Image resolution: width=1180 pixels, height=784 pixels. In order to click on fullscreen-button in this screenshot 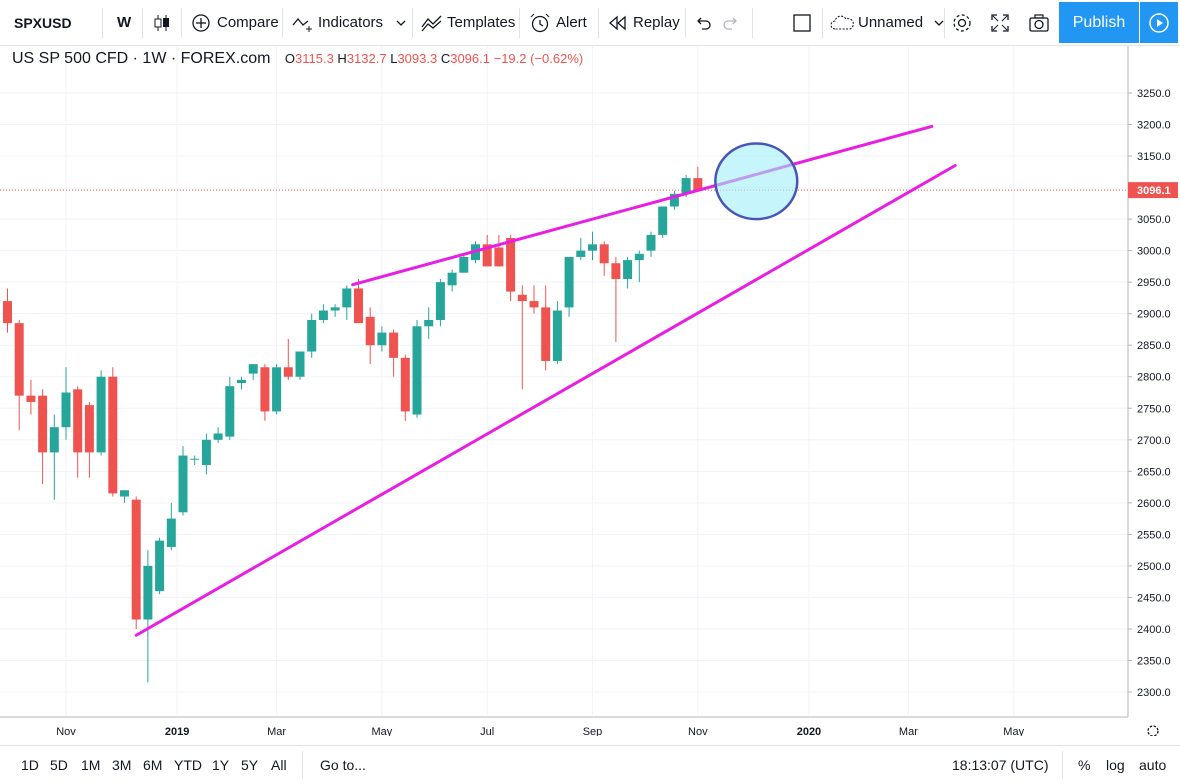, I will do `click(1000, 22)`.